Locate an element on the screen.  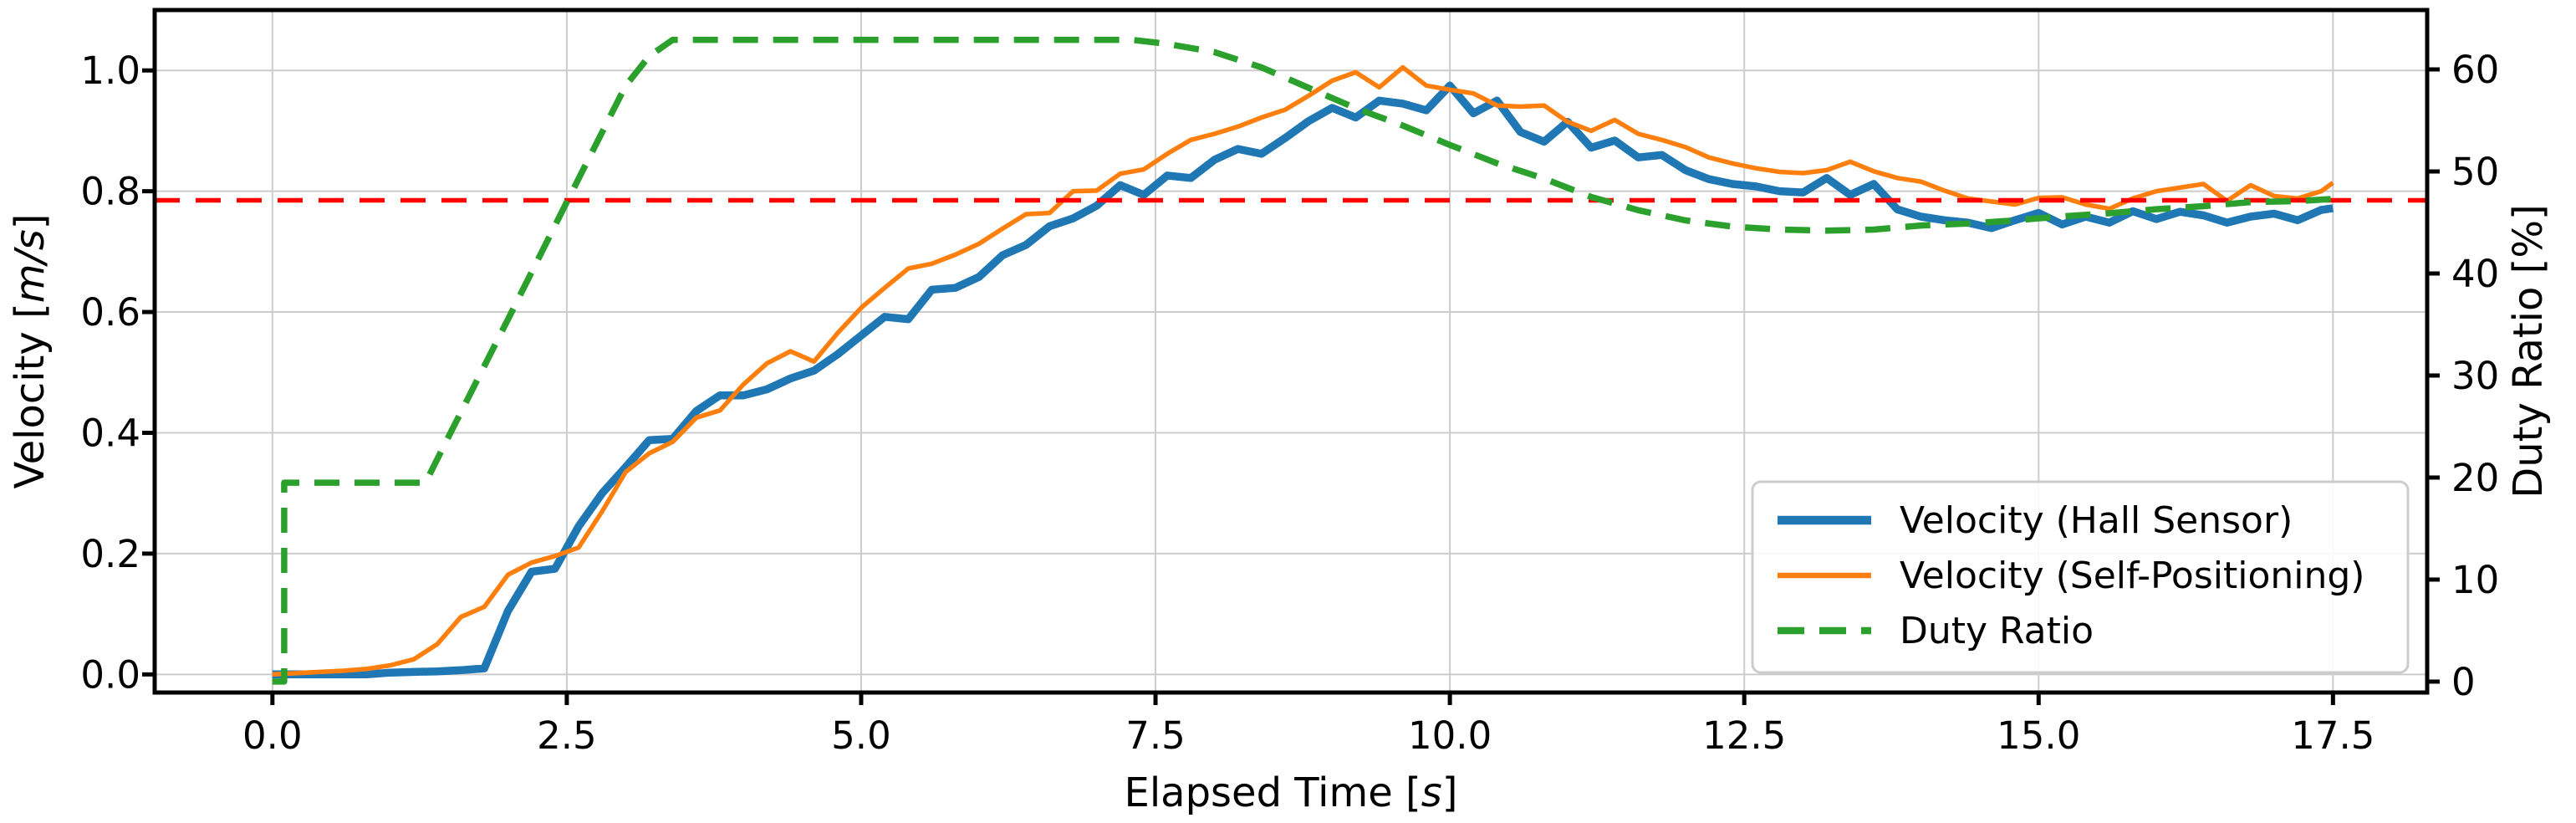
y-left-tick-label: 0.6 is located at coordinates (110, 312).